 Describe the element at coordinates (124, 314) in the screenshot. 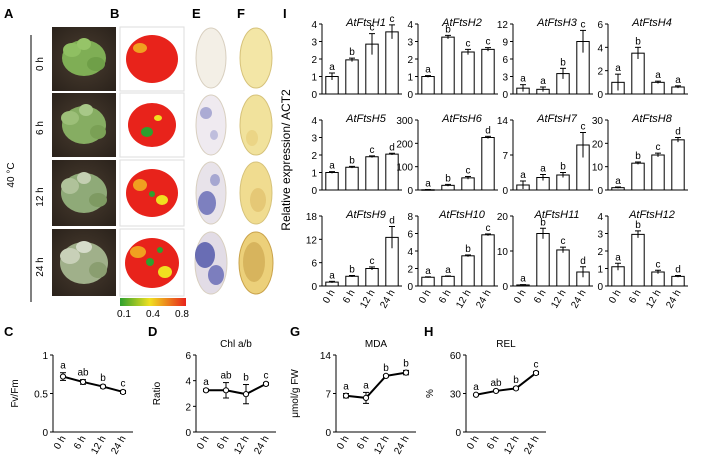

I see `colorbar-tick-low: 0.1` at that location.